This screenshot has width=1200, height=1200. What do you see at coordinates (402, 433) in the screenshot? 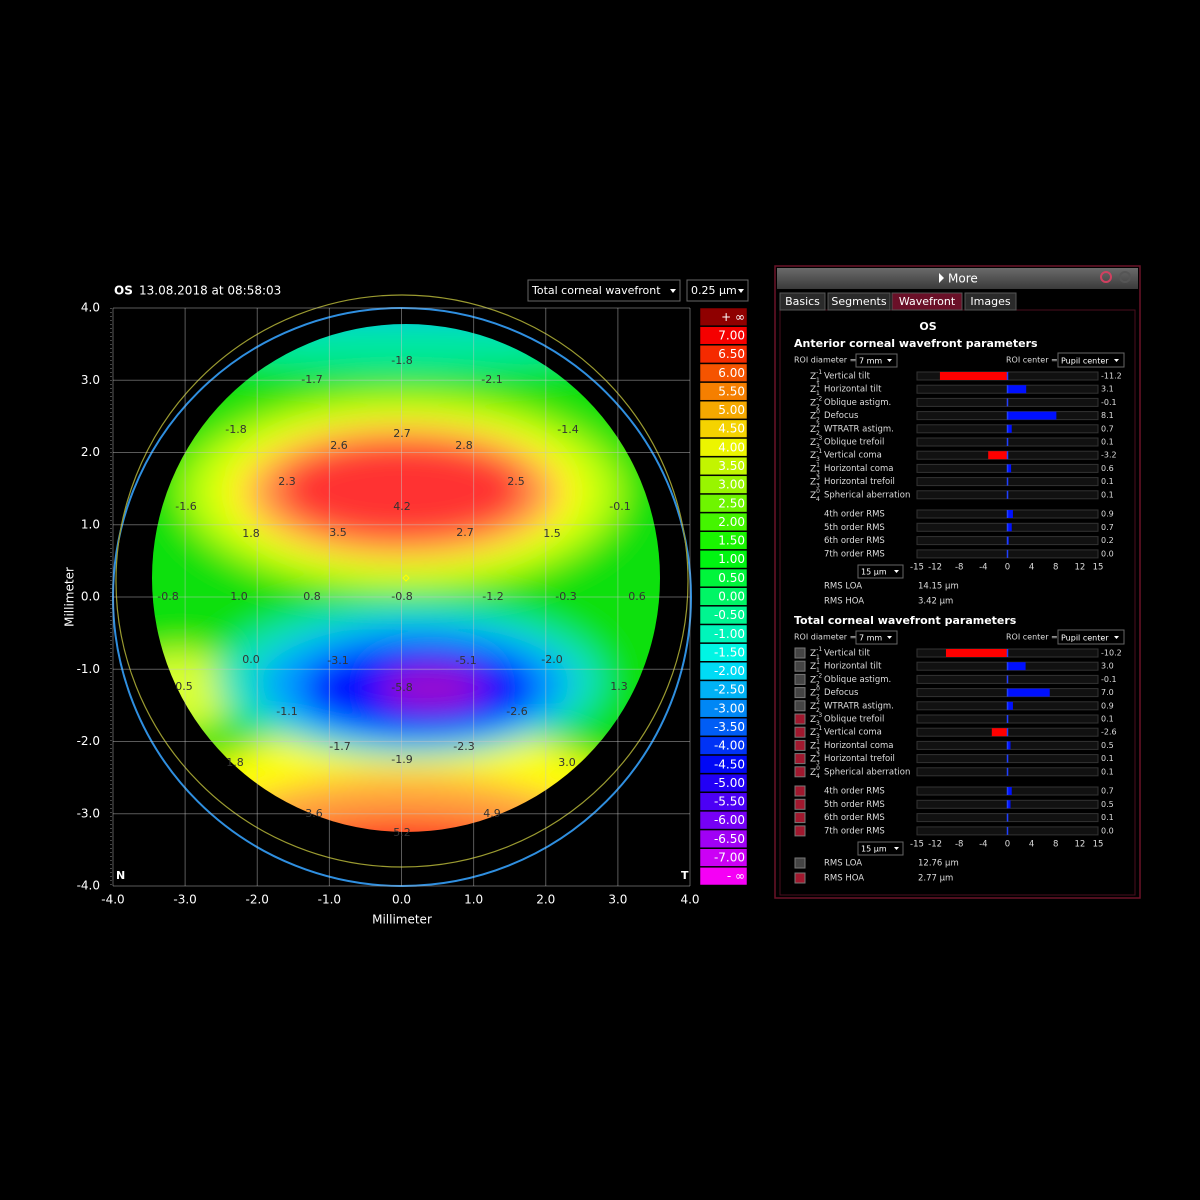
I see `map-value-label: 2.7` at bounding box center [402, 433].